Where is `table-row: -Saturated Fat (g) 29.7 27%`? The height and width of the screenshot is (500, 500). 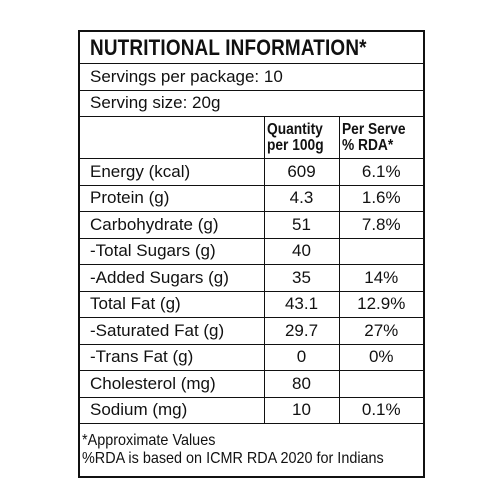
table-row: -Saturated Fat (g) 29.7 27% is located at coordinates (251, 331).